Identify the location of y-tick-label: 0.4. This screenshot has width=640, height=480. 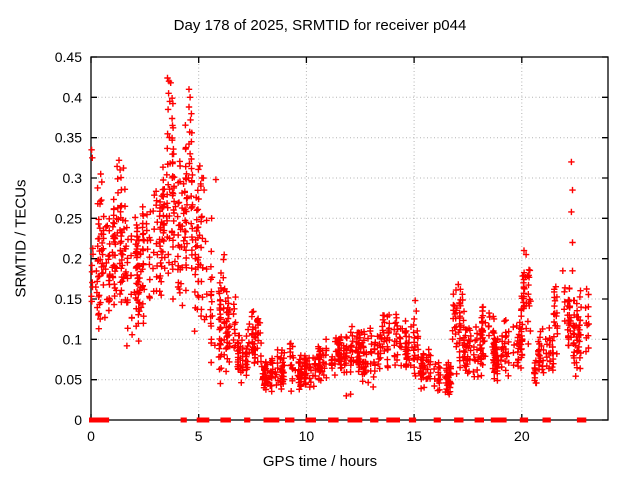
(73, 97).